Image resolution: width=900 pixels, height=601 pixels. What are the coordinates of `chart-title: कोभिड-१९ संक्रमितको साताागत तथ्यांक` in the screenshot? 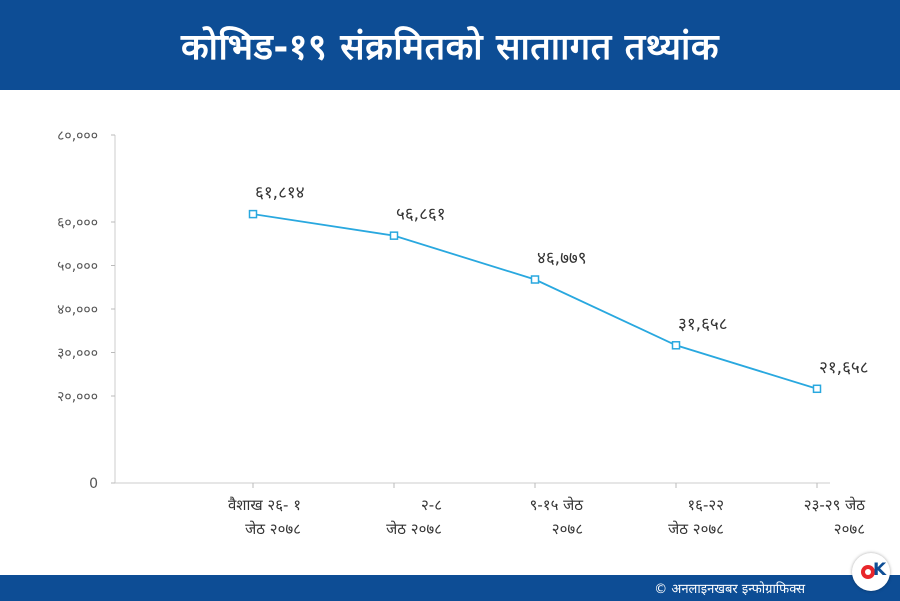 It's located at (450, 47).